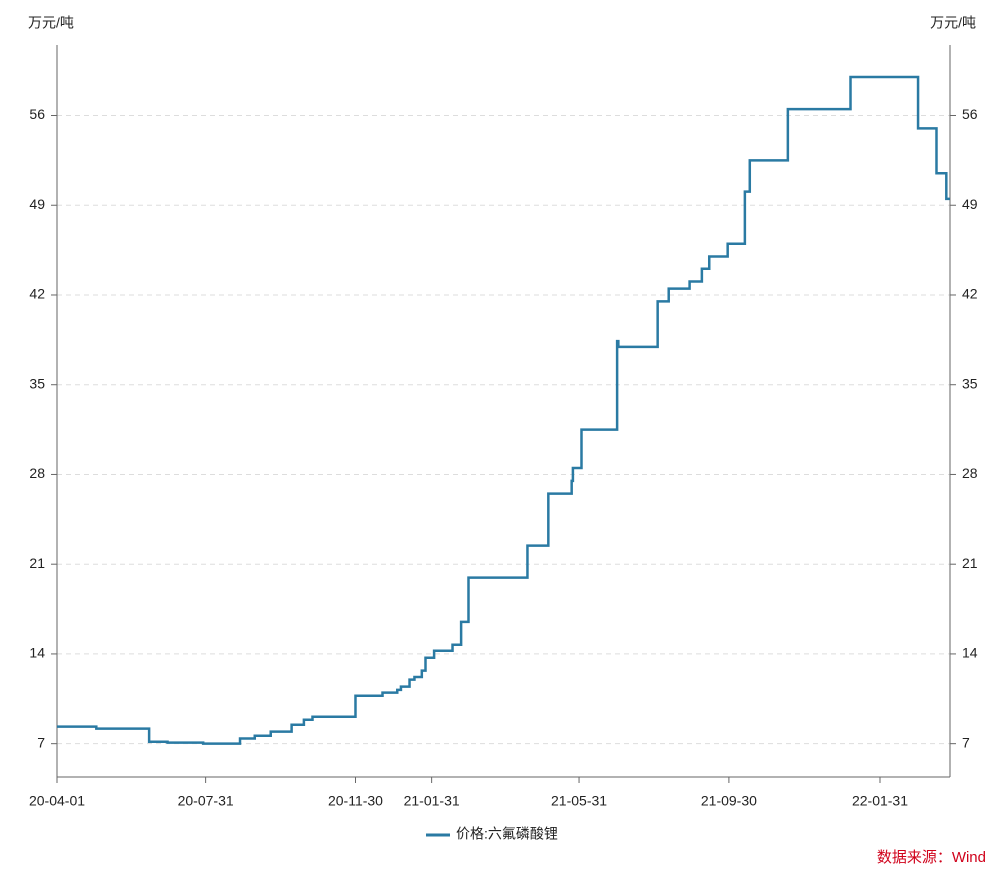 The width and height of the screenshot is (1000, 878). I want to click on source-note: 数据来源：Wind, so click(931, 857).